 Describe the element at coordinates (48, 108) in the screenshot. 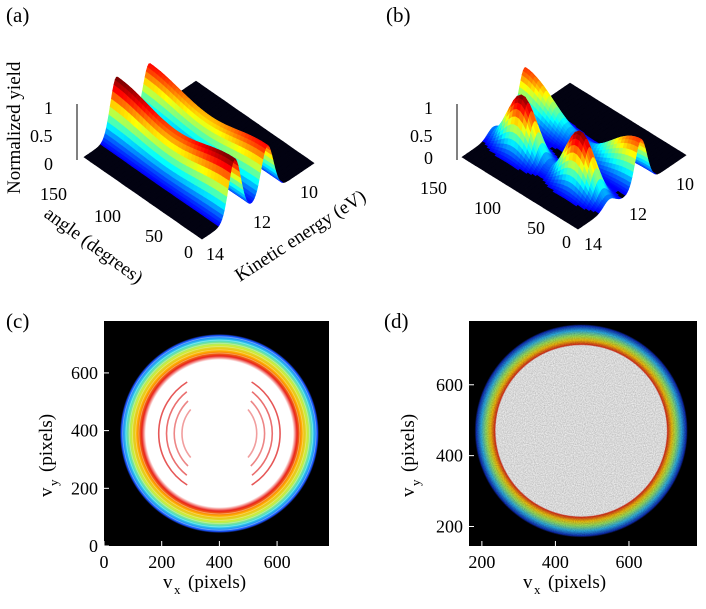

I see `z-tick-a-1: 1` at that location.